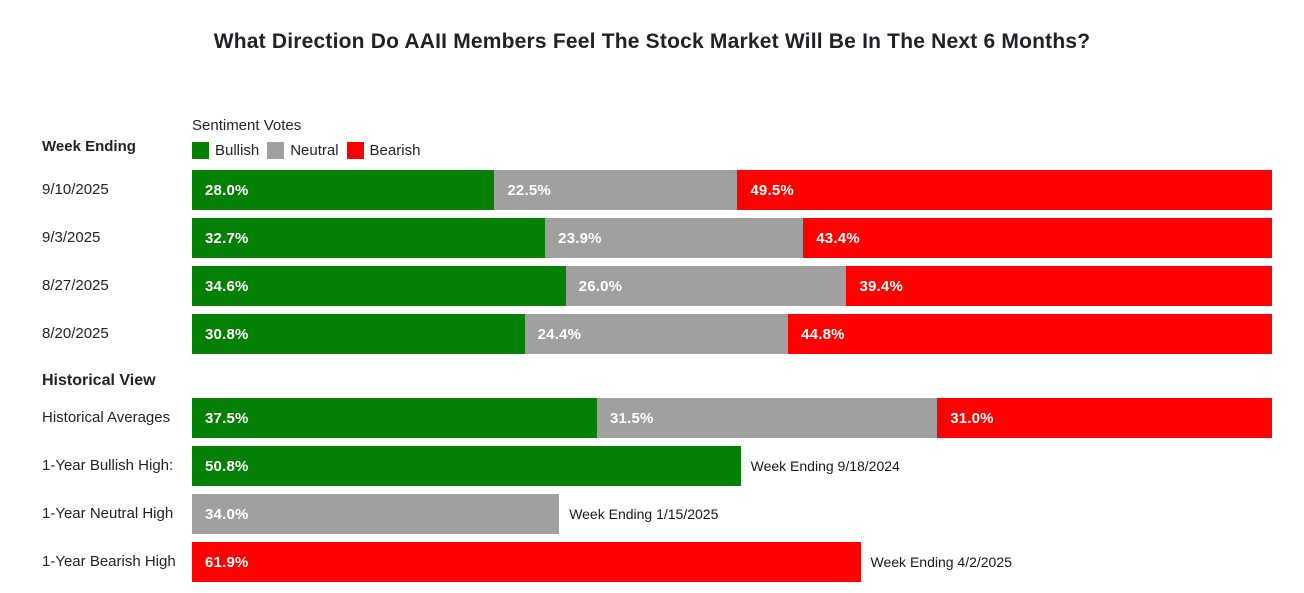 The height and width of the screenshot is (593, 1304). What do you see at coordinates (767, 418) in the screenshot?
I see `neutral-bar-segment: 31.5%` at bounding box center [767, 418].